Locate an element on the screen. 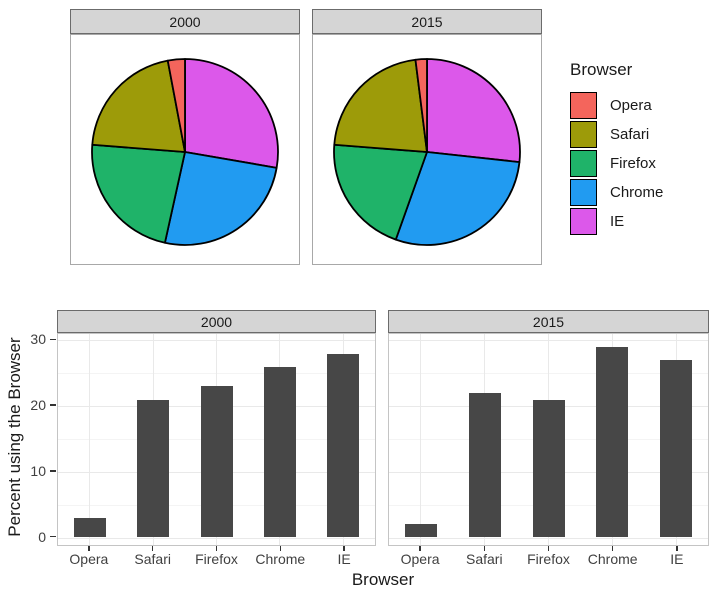 Image resolution: width=720 pixels, height=600 pixels. bar-chrome-2000 is located at coordinates (279, 452).